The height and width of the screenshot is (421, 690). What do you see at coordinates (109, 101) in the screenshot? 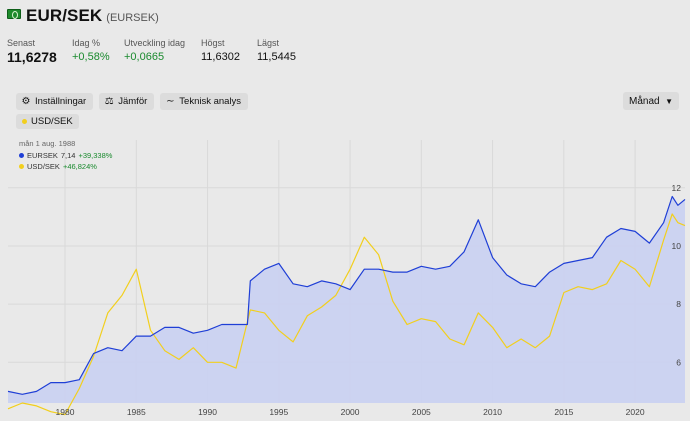
I see `scale-icon: ⚖` at bounding box center [109, 101].